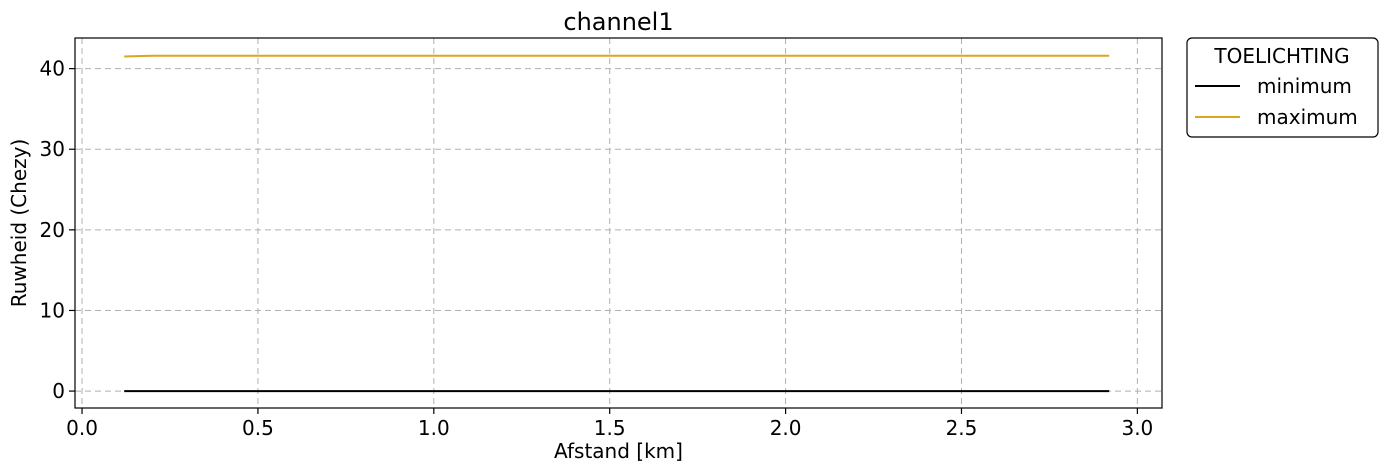  I want to click on legend-label-maximum: maximum, so click(1307, 117).